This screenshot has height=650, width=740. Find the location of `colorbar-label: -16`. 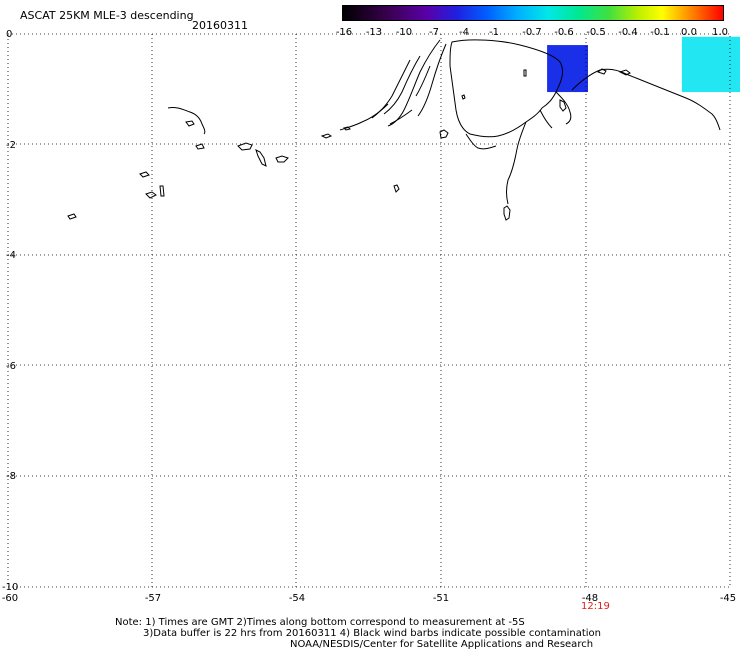

colorbar-label: -16 is located at coordinates (344, 32).